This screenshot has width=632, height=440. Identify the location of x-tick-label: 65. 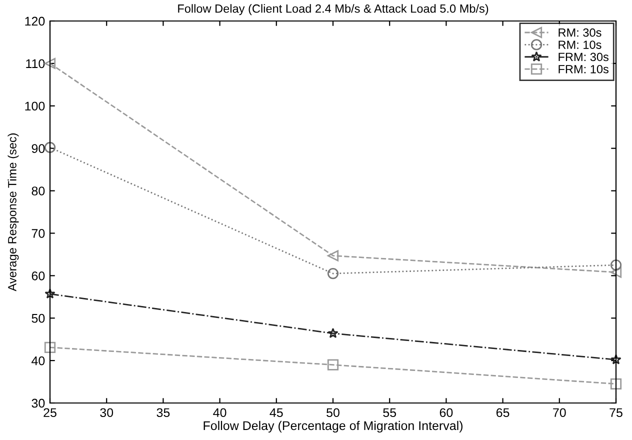
(503, 413).